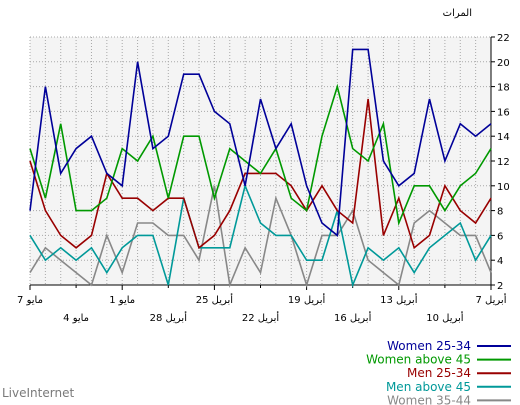  Describe the element at coordinates (500, 261) in the screenshot. I see `y-tick-label: 4` at that location.